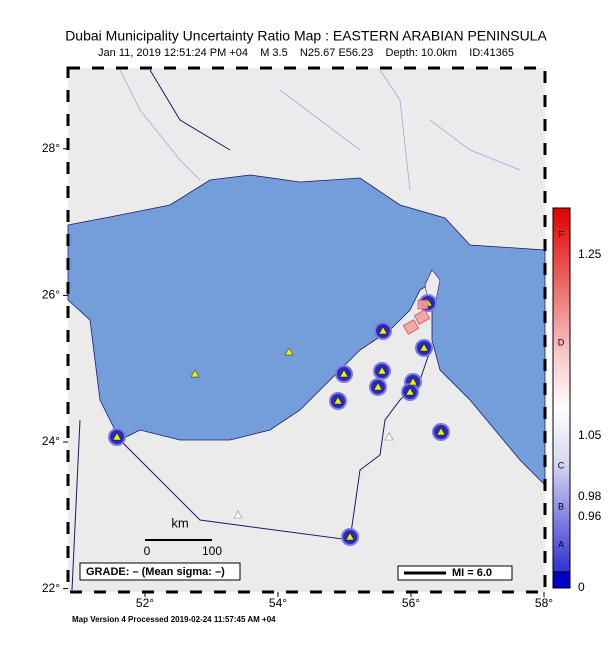  I want to click on colorbar-grades: F D C B A, so click(561, 389).